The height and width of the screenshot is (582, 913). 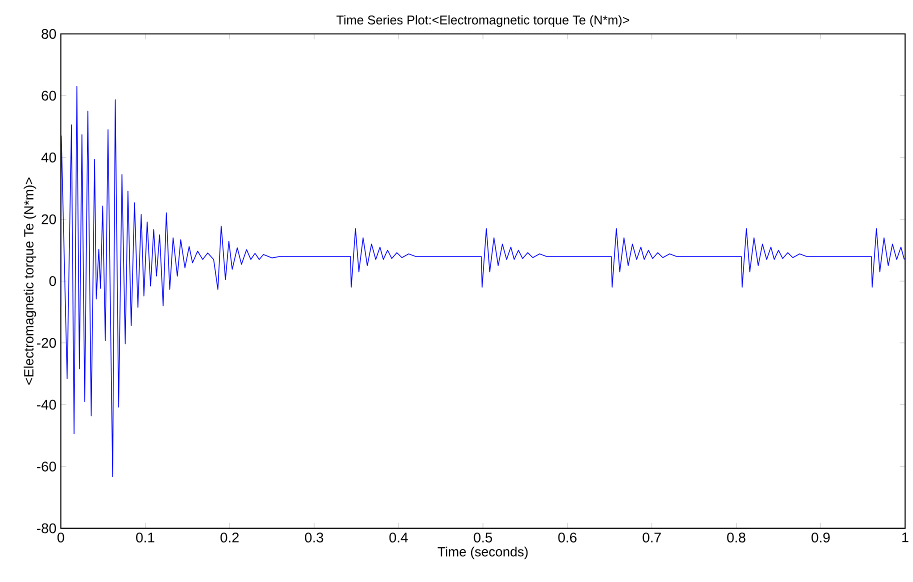 I want to click on x-tick-label: 0, so click(x=60, y=537).